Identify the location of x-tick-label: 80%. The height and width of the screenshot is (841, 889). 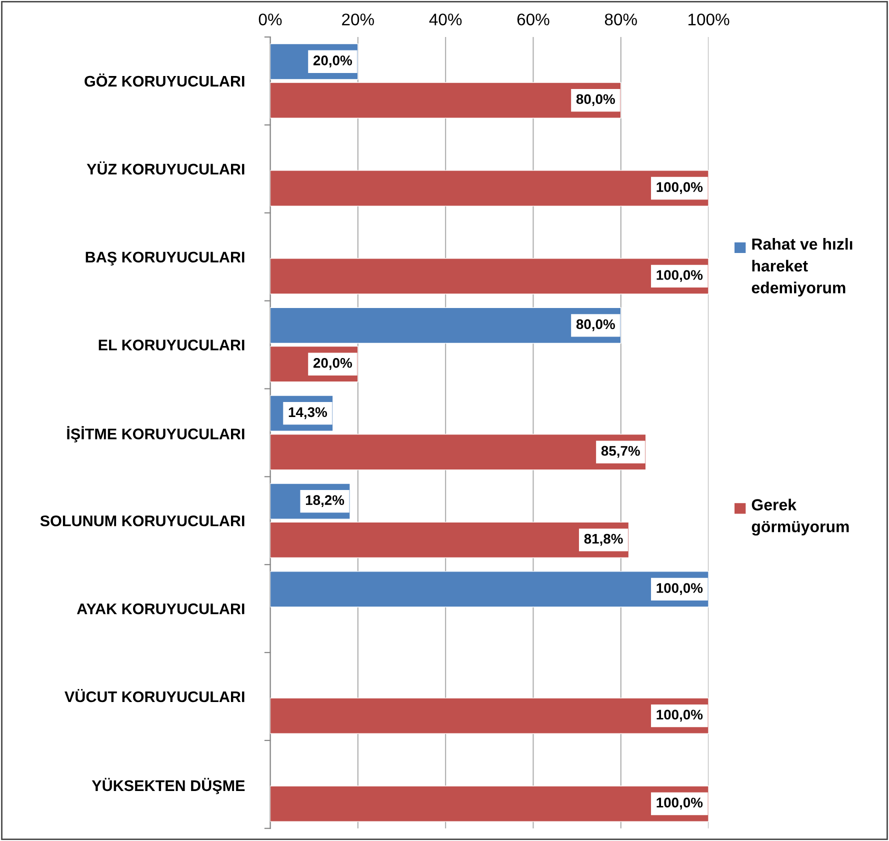
(620, 20).